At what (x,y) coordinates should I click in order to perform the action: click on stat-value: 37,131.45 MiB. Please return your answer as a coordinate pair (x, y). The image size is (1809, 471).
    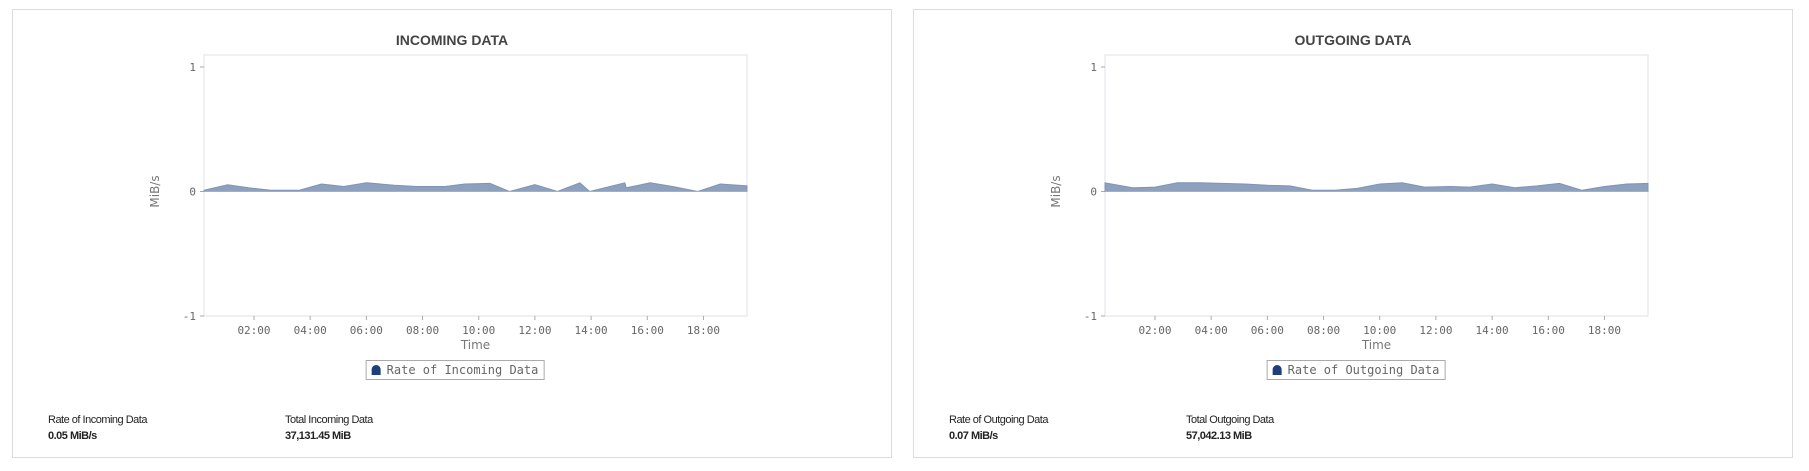
    Looking at the image, I should click on (318, 436).